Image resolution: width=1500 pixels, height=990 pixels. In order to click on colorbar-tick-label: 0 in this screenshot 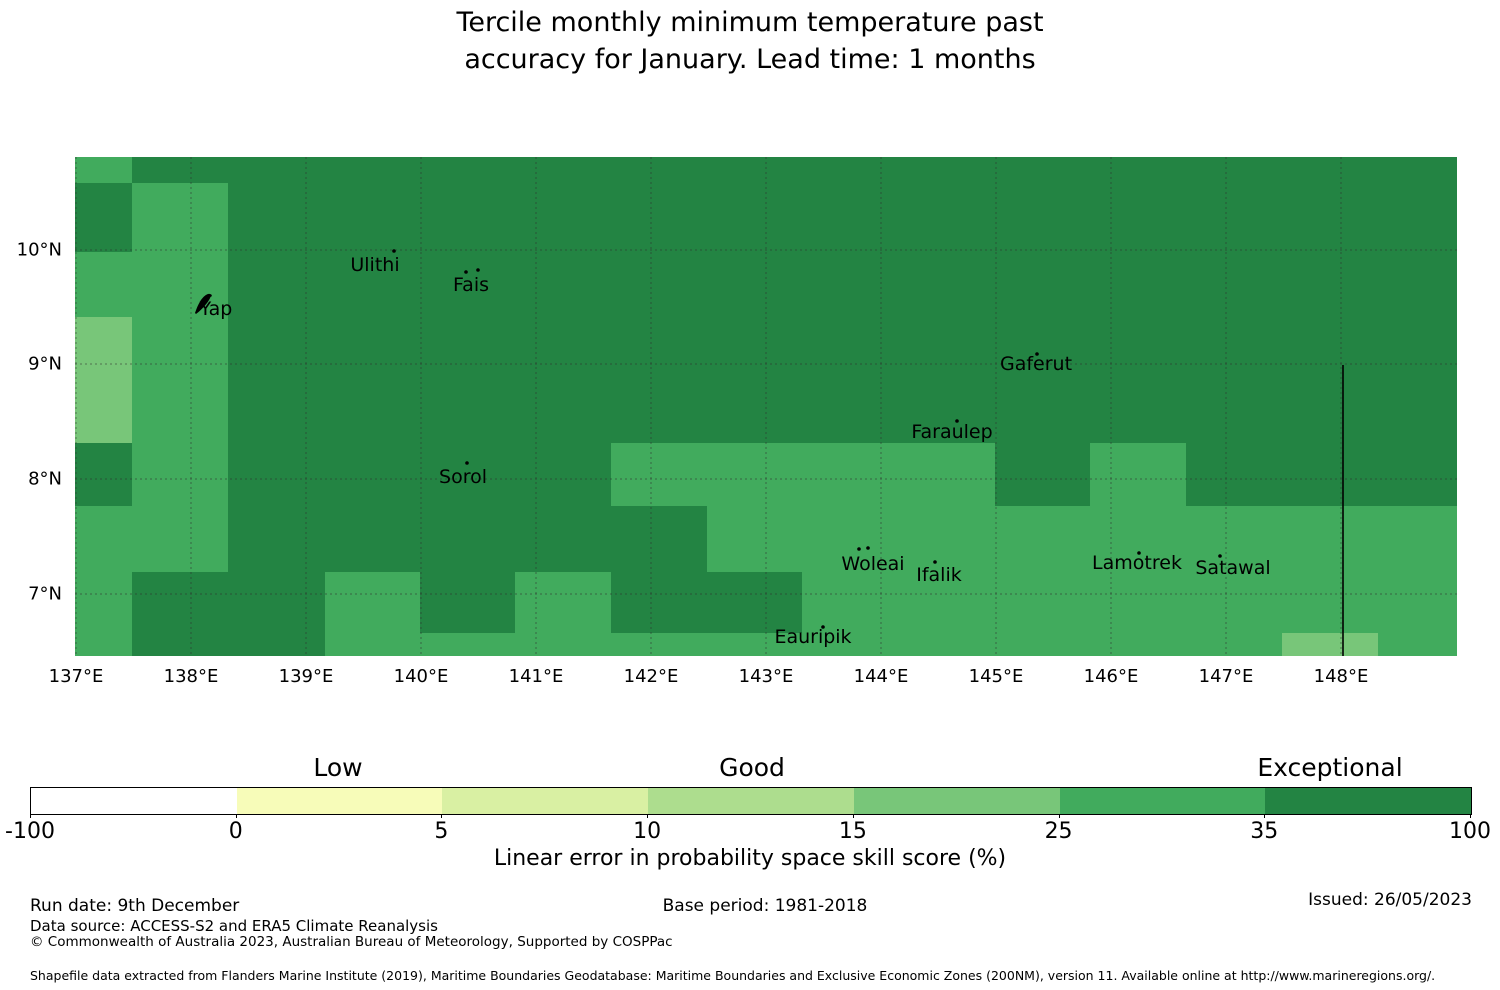, I will do `click(235, 831)`.